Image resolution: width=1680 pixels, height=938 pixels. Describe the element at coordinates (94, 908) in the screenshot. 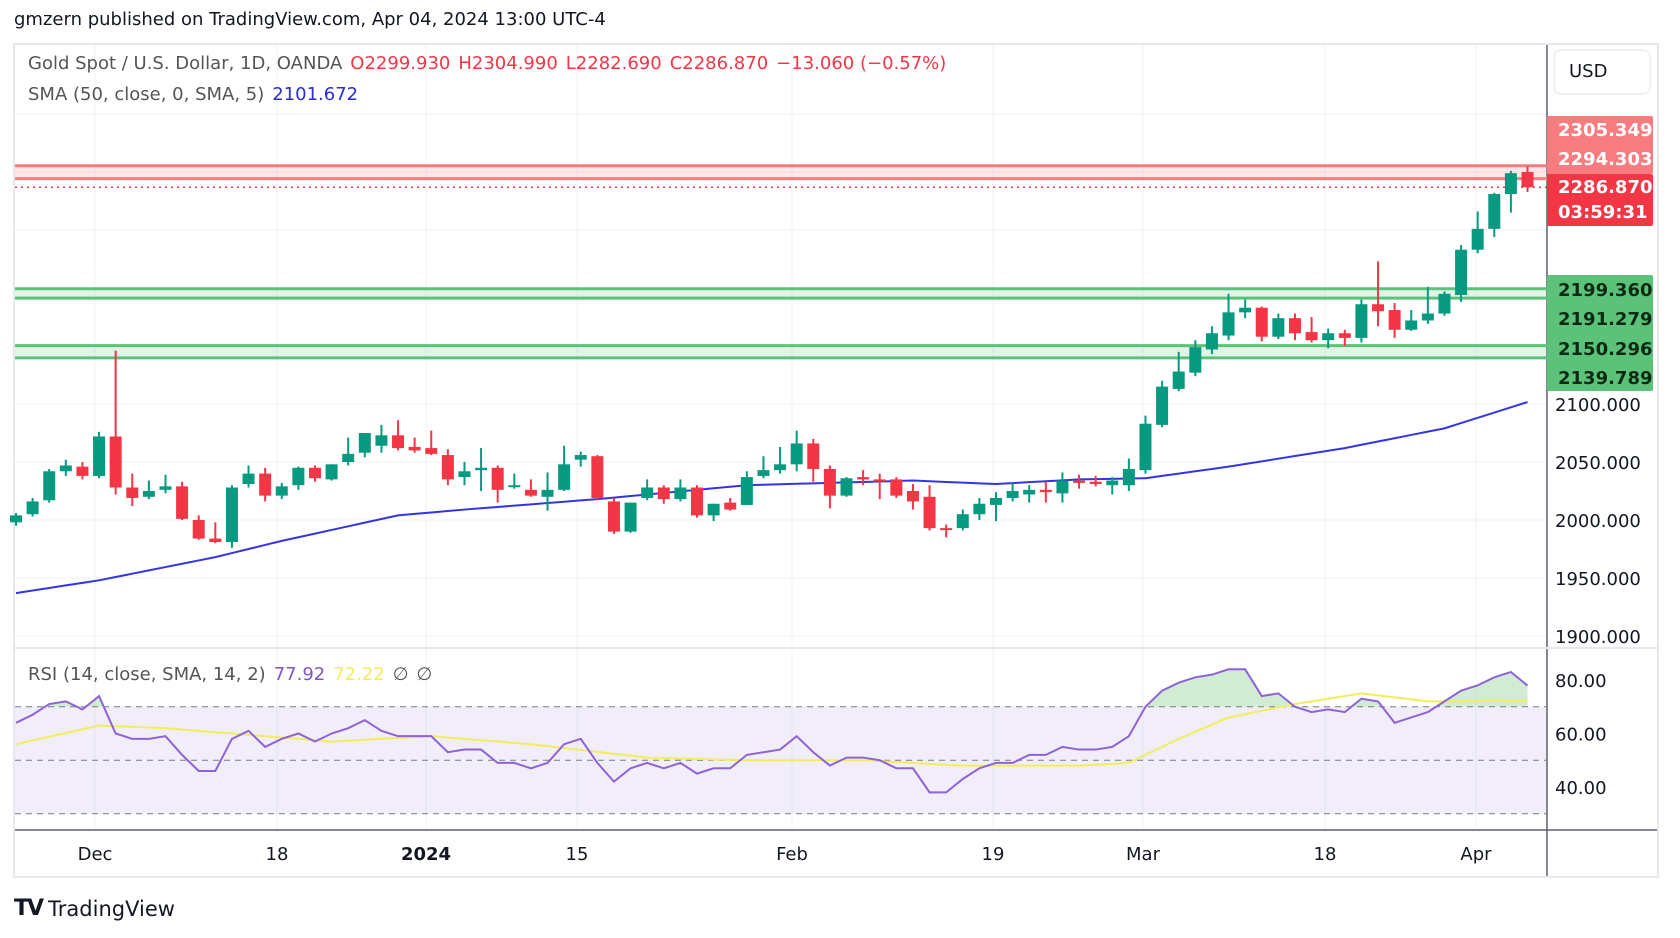

I see `tradingview-logo: TV TradingView` at that location.